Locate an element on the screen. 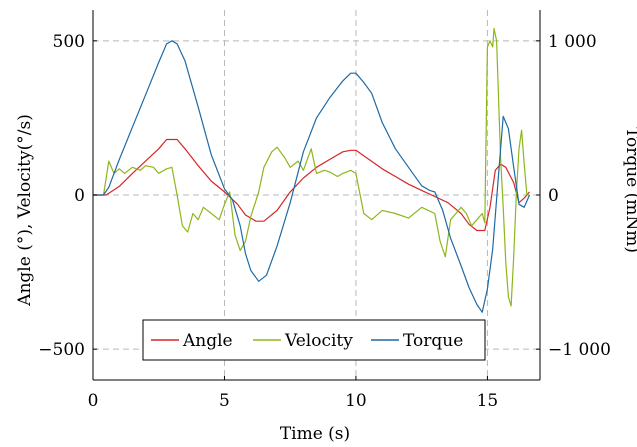 The image size is (637, 447). y-right-tick-label: 0 is located at coordinates (553, 196).